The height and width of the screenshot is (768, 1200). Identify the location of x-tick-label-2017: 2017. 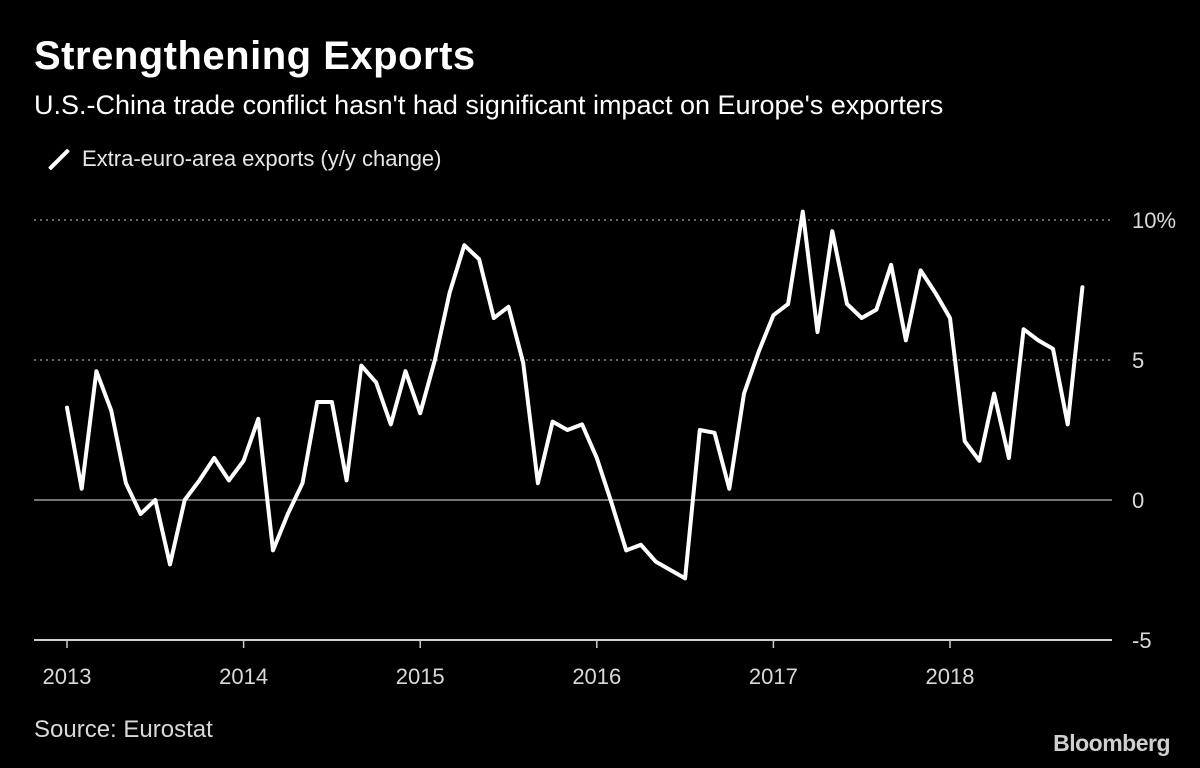
(773, 676).